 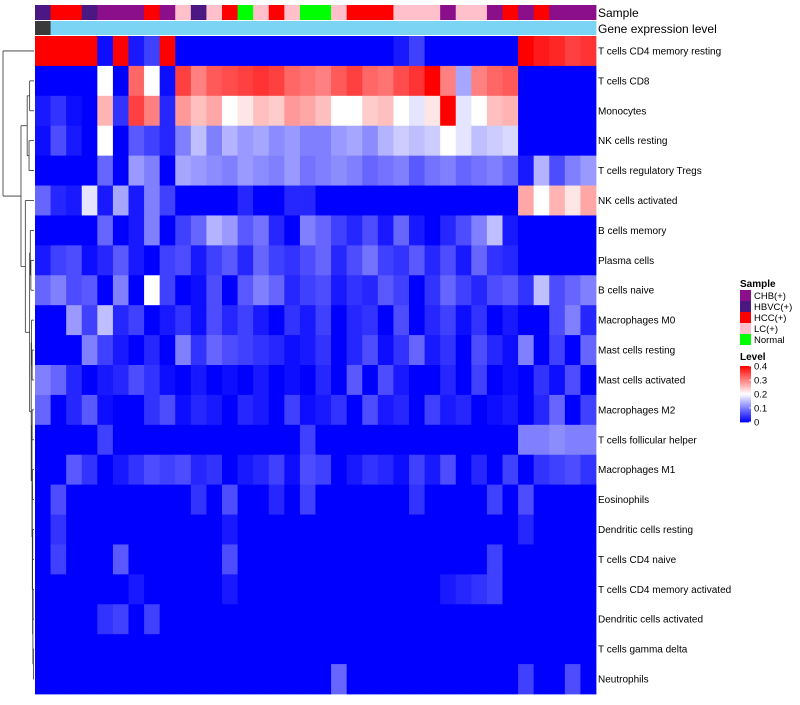 I want to click on row-label-macrophages-m1: Macrophages M1, so click(x=637, y=470).